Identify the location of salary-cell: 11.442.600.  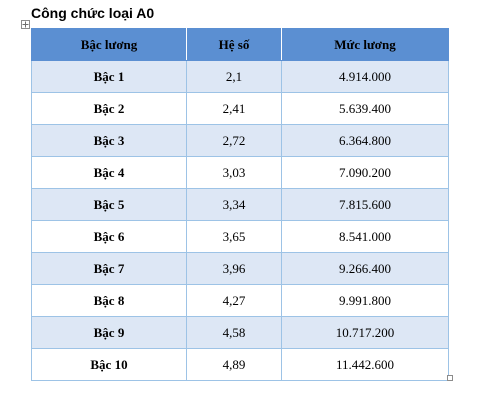
(365, 364).